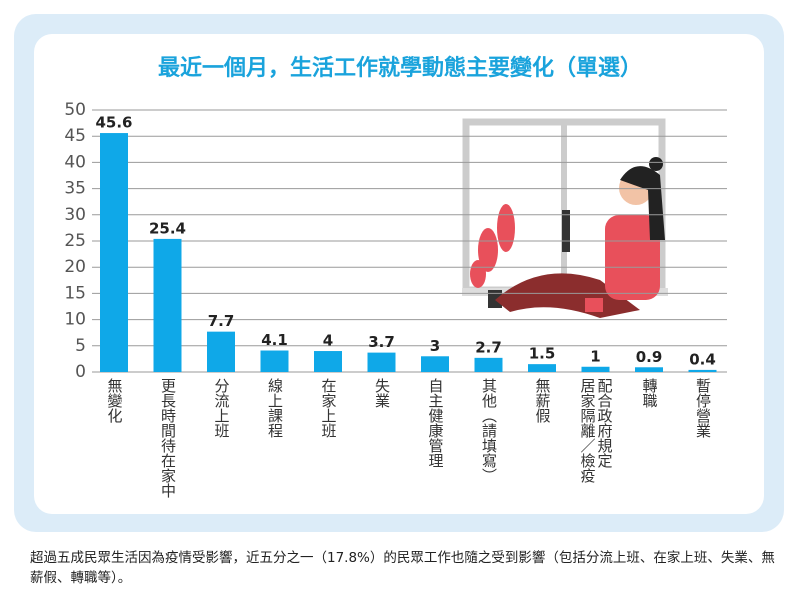 This screenshot has height=604, width=800. I want to click on x-tick-label: 轉職, so click(649, 393).